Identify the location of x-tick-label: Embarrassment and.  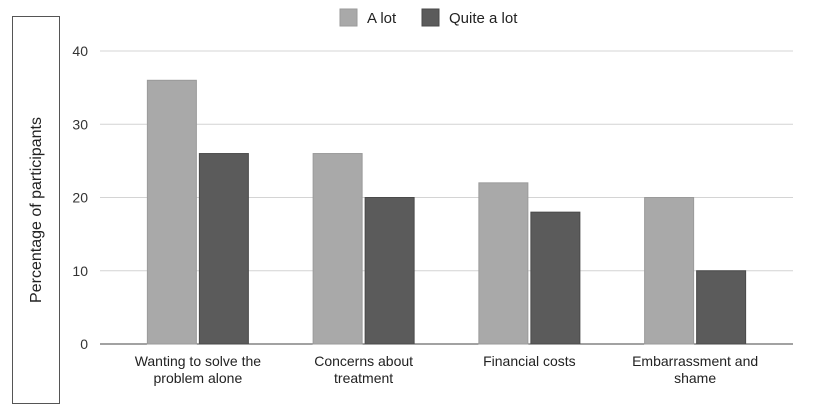
(695, 361).